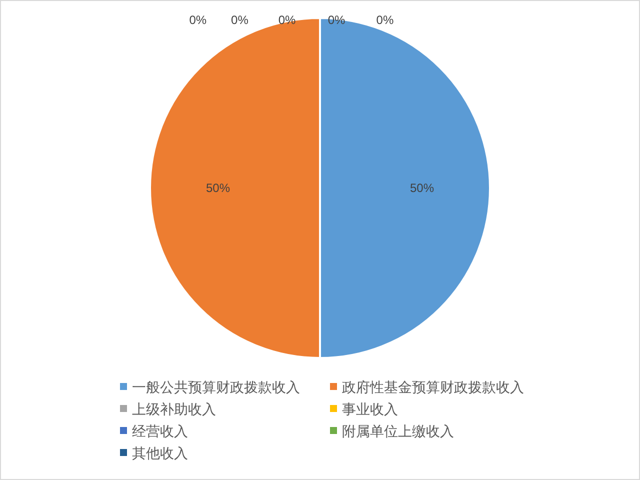 Image resolution: width=640 pixels, height=480 pixels. I want to click on legend-label: 政府性基金预算财政拨款收入, so click(433, 387).